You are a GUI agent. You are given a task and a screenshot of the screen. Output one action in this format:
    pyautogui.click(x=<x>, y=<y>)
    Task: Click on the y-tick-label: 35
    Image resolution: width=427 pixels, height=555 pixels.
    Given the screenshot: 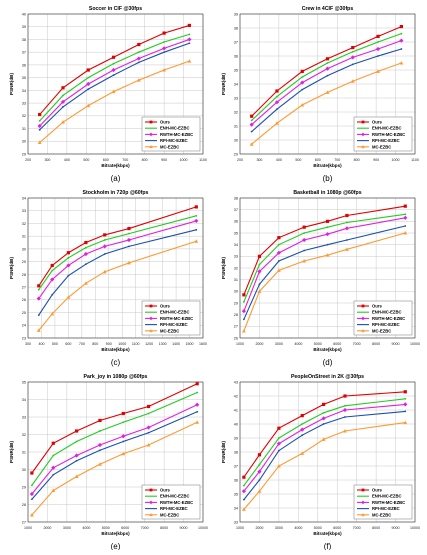 What is the action you would take?
    pyautogui.click(x=236, y=233)
    